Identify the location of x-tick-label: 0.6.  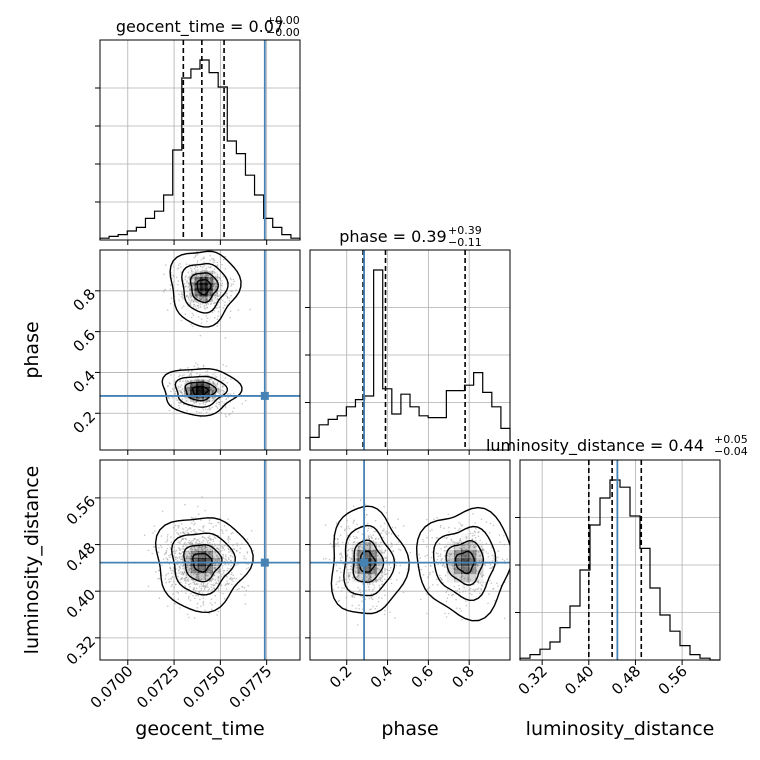
(423, 677).